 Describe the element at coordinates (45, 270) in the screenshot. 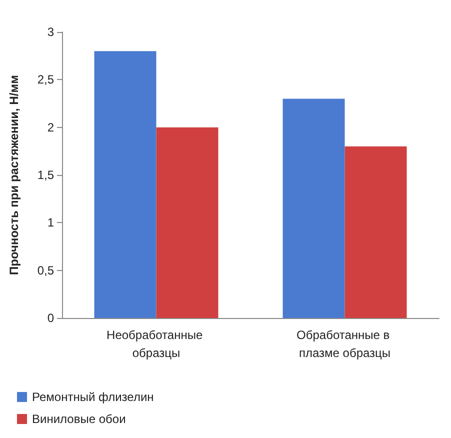

I see `y-tick-label: 0,5` at that location.